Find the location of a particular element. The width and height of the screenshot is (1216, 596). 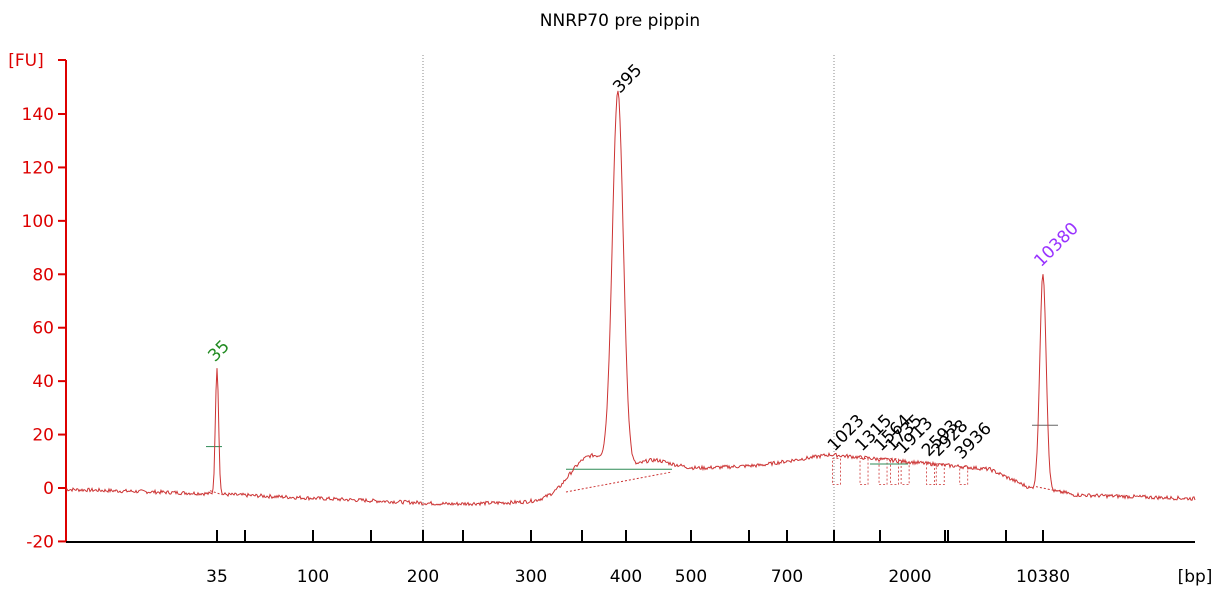

y-tick-label-20: 20 is located at coordinates (43, 436).